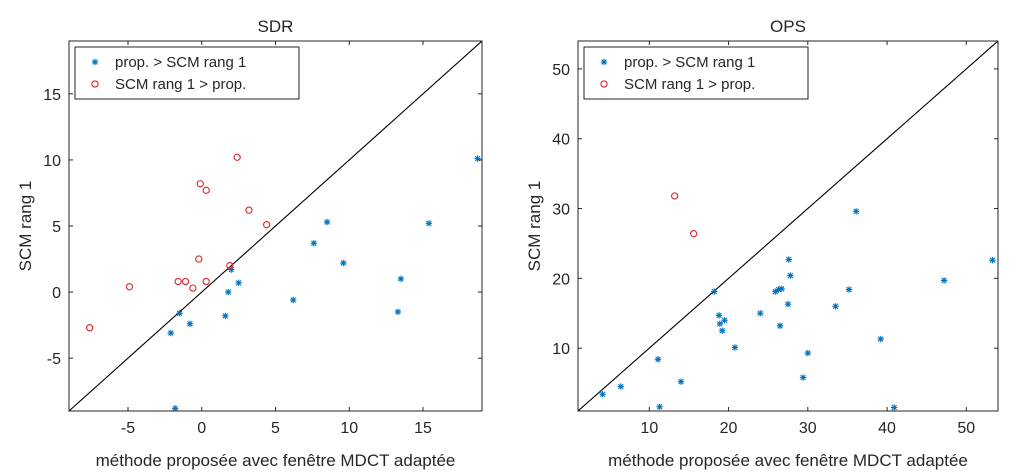 Image resolution: width=1024 pixels, height=475 pixels. Describe the element at coordinates (808, 428) in the screenshot. I see `ops-xtick-label: 30` at that location.